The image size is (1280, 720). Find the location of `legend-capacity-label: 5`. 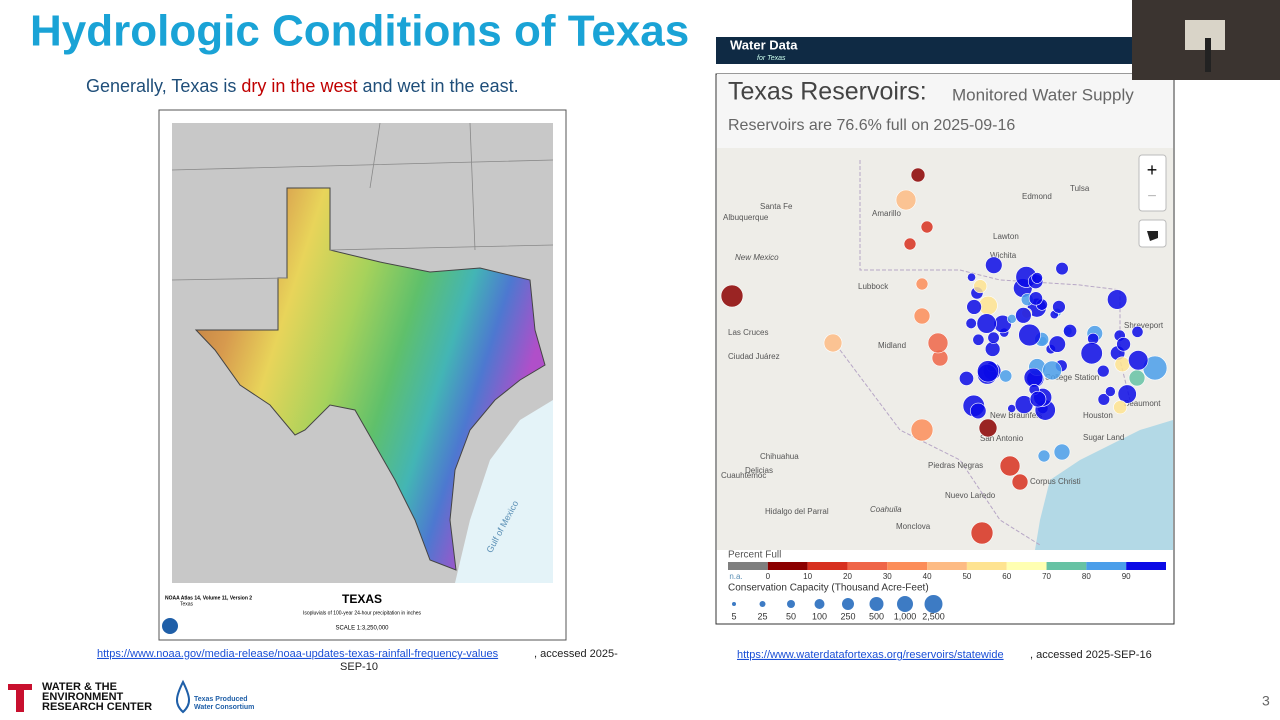

legend-capacity-label: 5 is located at coordinates (733, 616).